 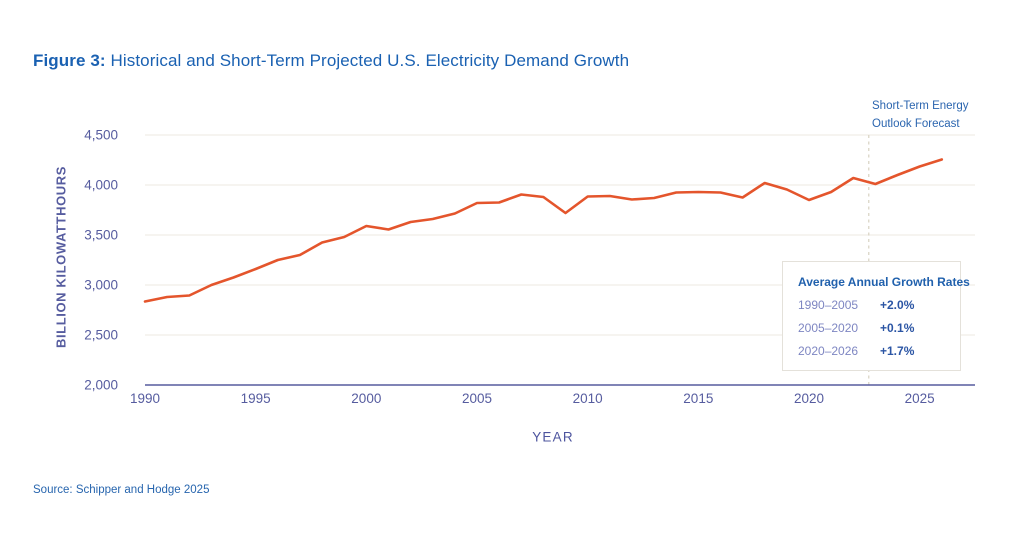 What do you see at coordinates (828, 328) in the screenshot?
I see `growth-rate-range: 2005–2020` at bounding box center [828, 328].